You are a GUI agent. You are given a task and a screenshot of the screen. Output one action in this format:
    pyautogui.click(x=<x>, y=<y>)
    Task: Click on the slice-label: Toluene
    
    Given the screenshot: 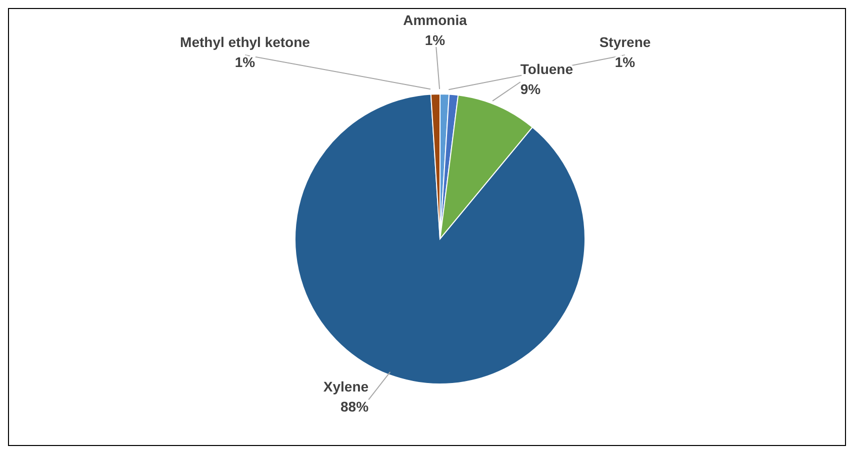 What is the action you would take?
    pyautogui.click(x=547, y=68)
    